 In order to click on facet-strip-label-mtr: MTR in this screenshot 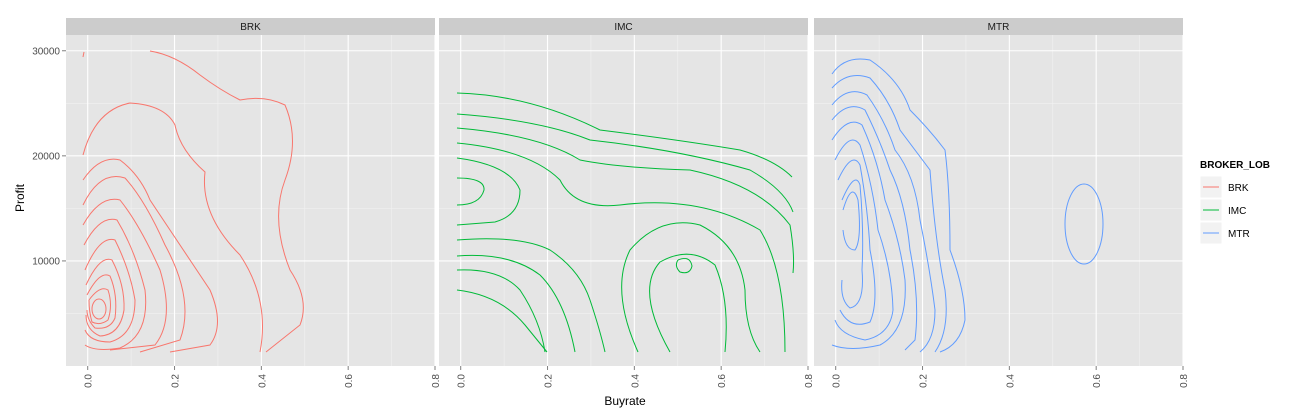, I will do `click(999, 27)`.